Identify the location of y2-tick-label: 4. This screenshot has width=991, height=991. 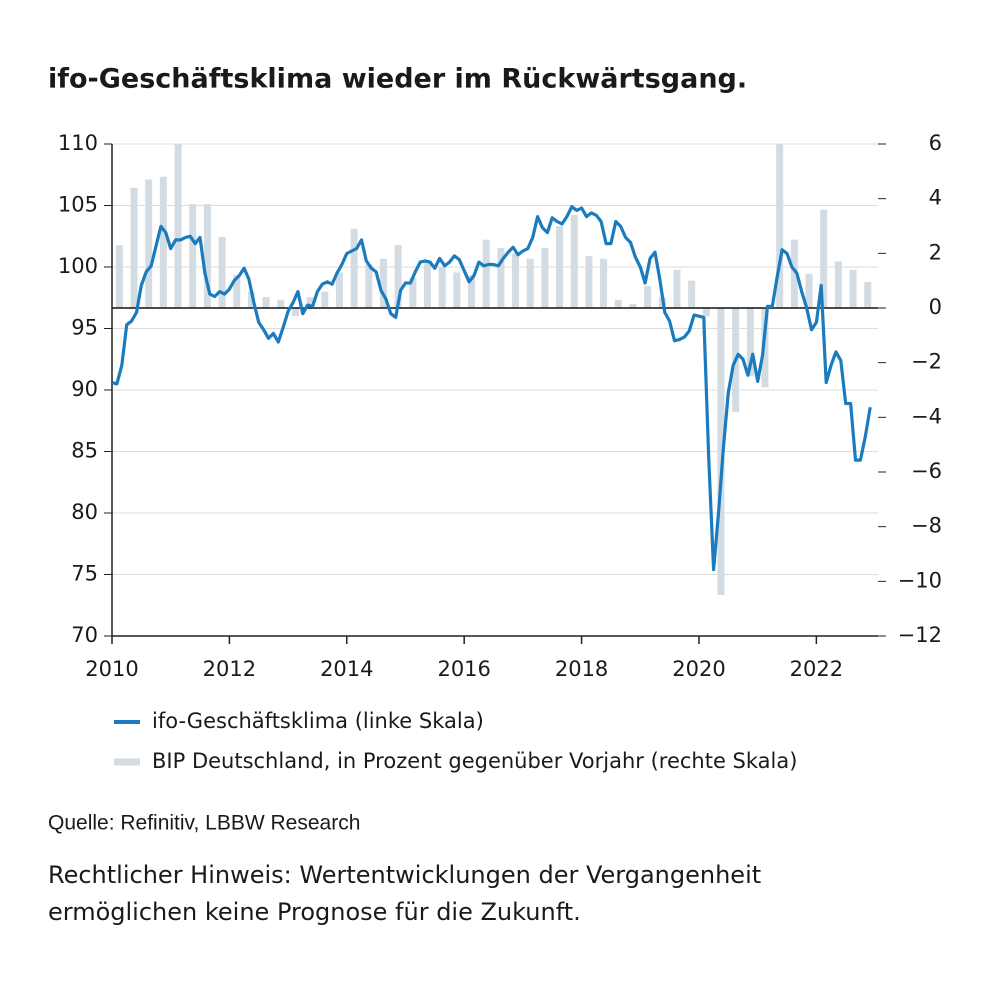
(935, 198).